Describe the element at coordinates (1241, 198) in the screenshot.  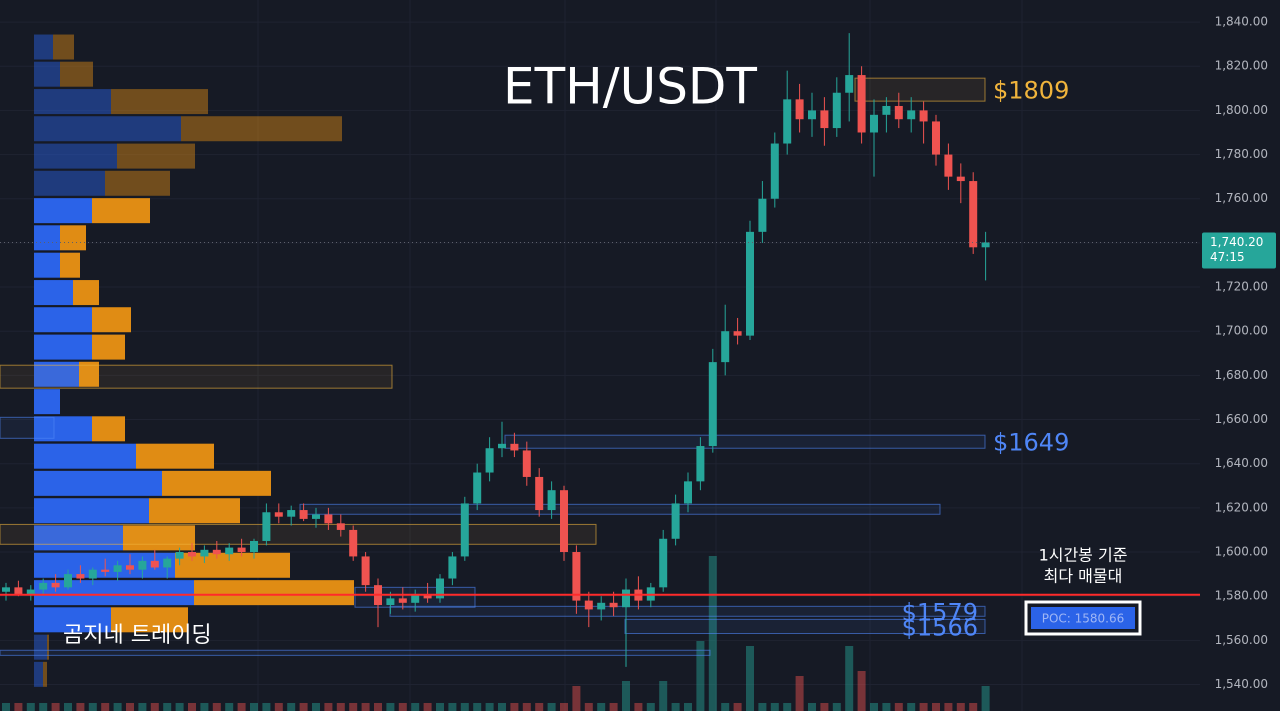
I see `y-tick-label: 1,760.00` at that location.